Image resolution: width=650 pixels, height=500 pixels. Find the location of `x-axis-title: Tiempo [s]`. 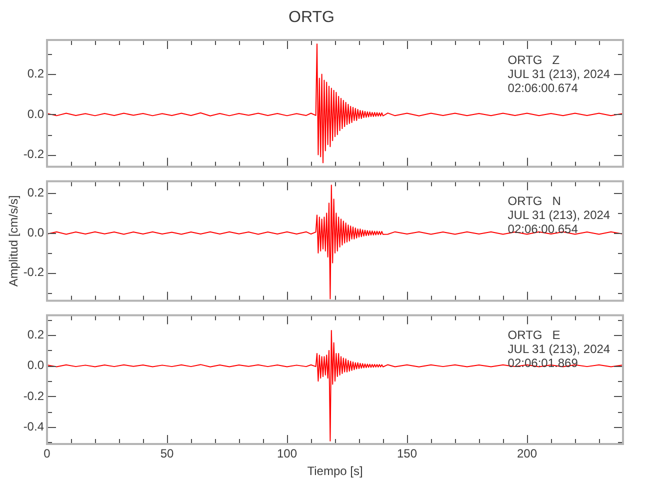

x-axis-title: Tiempo [s] is located at coordinates (335, 471).